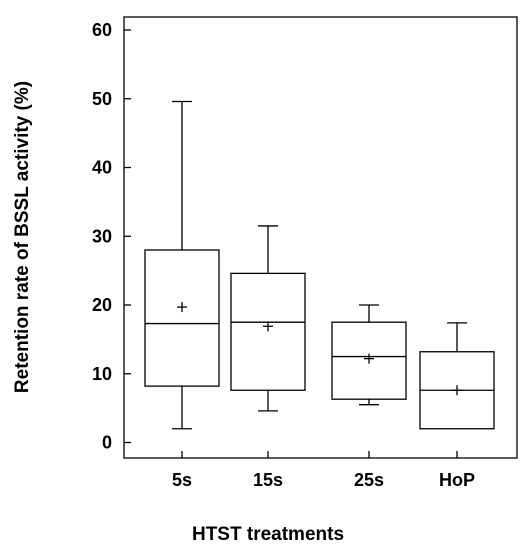  I want to click on y-tick-label: 10, so click(102, 374).